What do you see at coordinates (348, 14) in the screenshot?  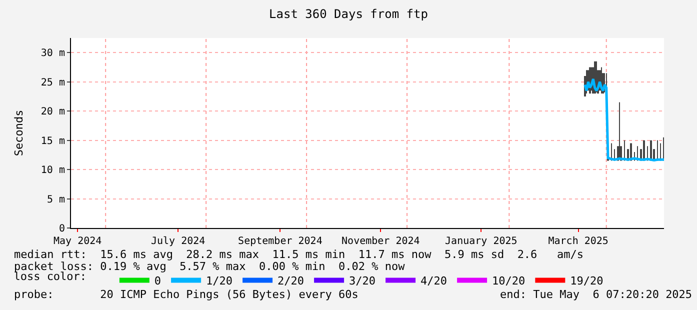 I see `chart-title: Last 360 Days from ftp` at bounding box center [348, 14].